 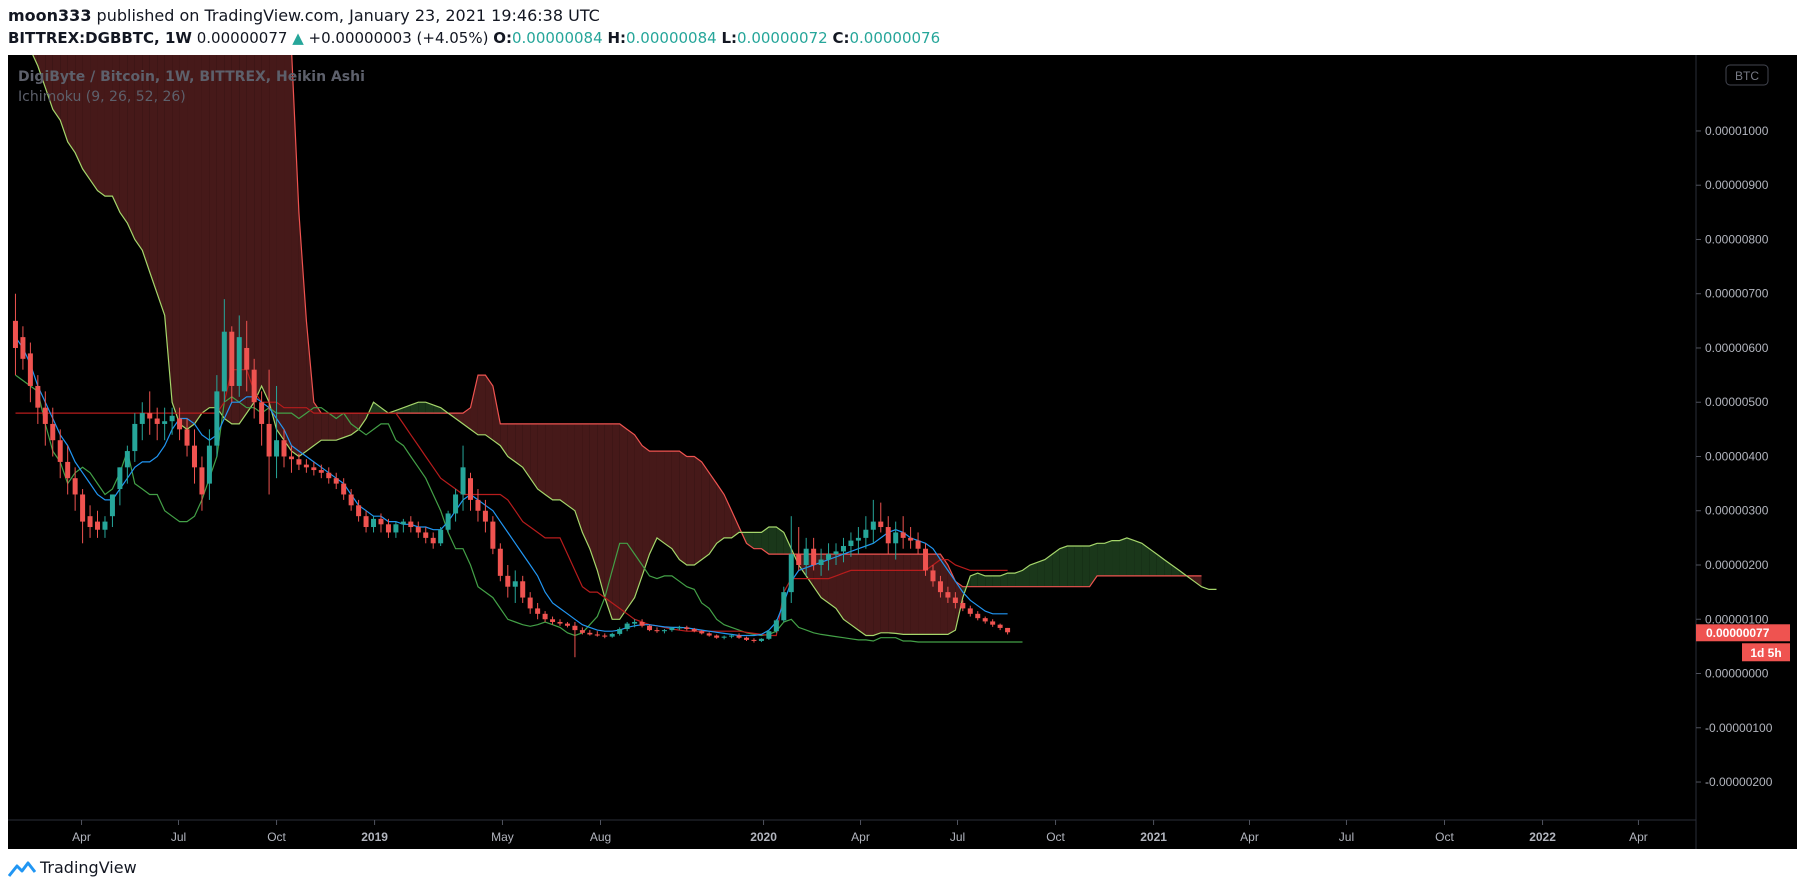 I want to click on price-tick-label: 0.00000900, so click(x=1737, y=185).